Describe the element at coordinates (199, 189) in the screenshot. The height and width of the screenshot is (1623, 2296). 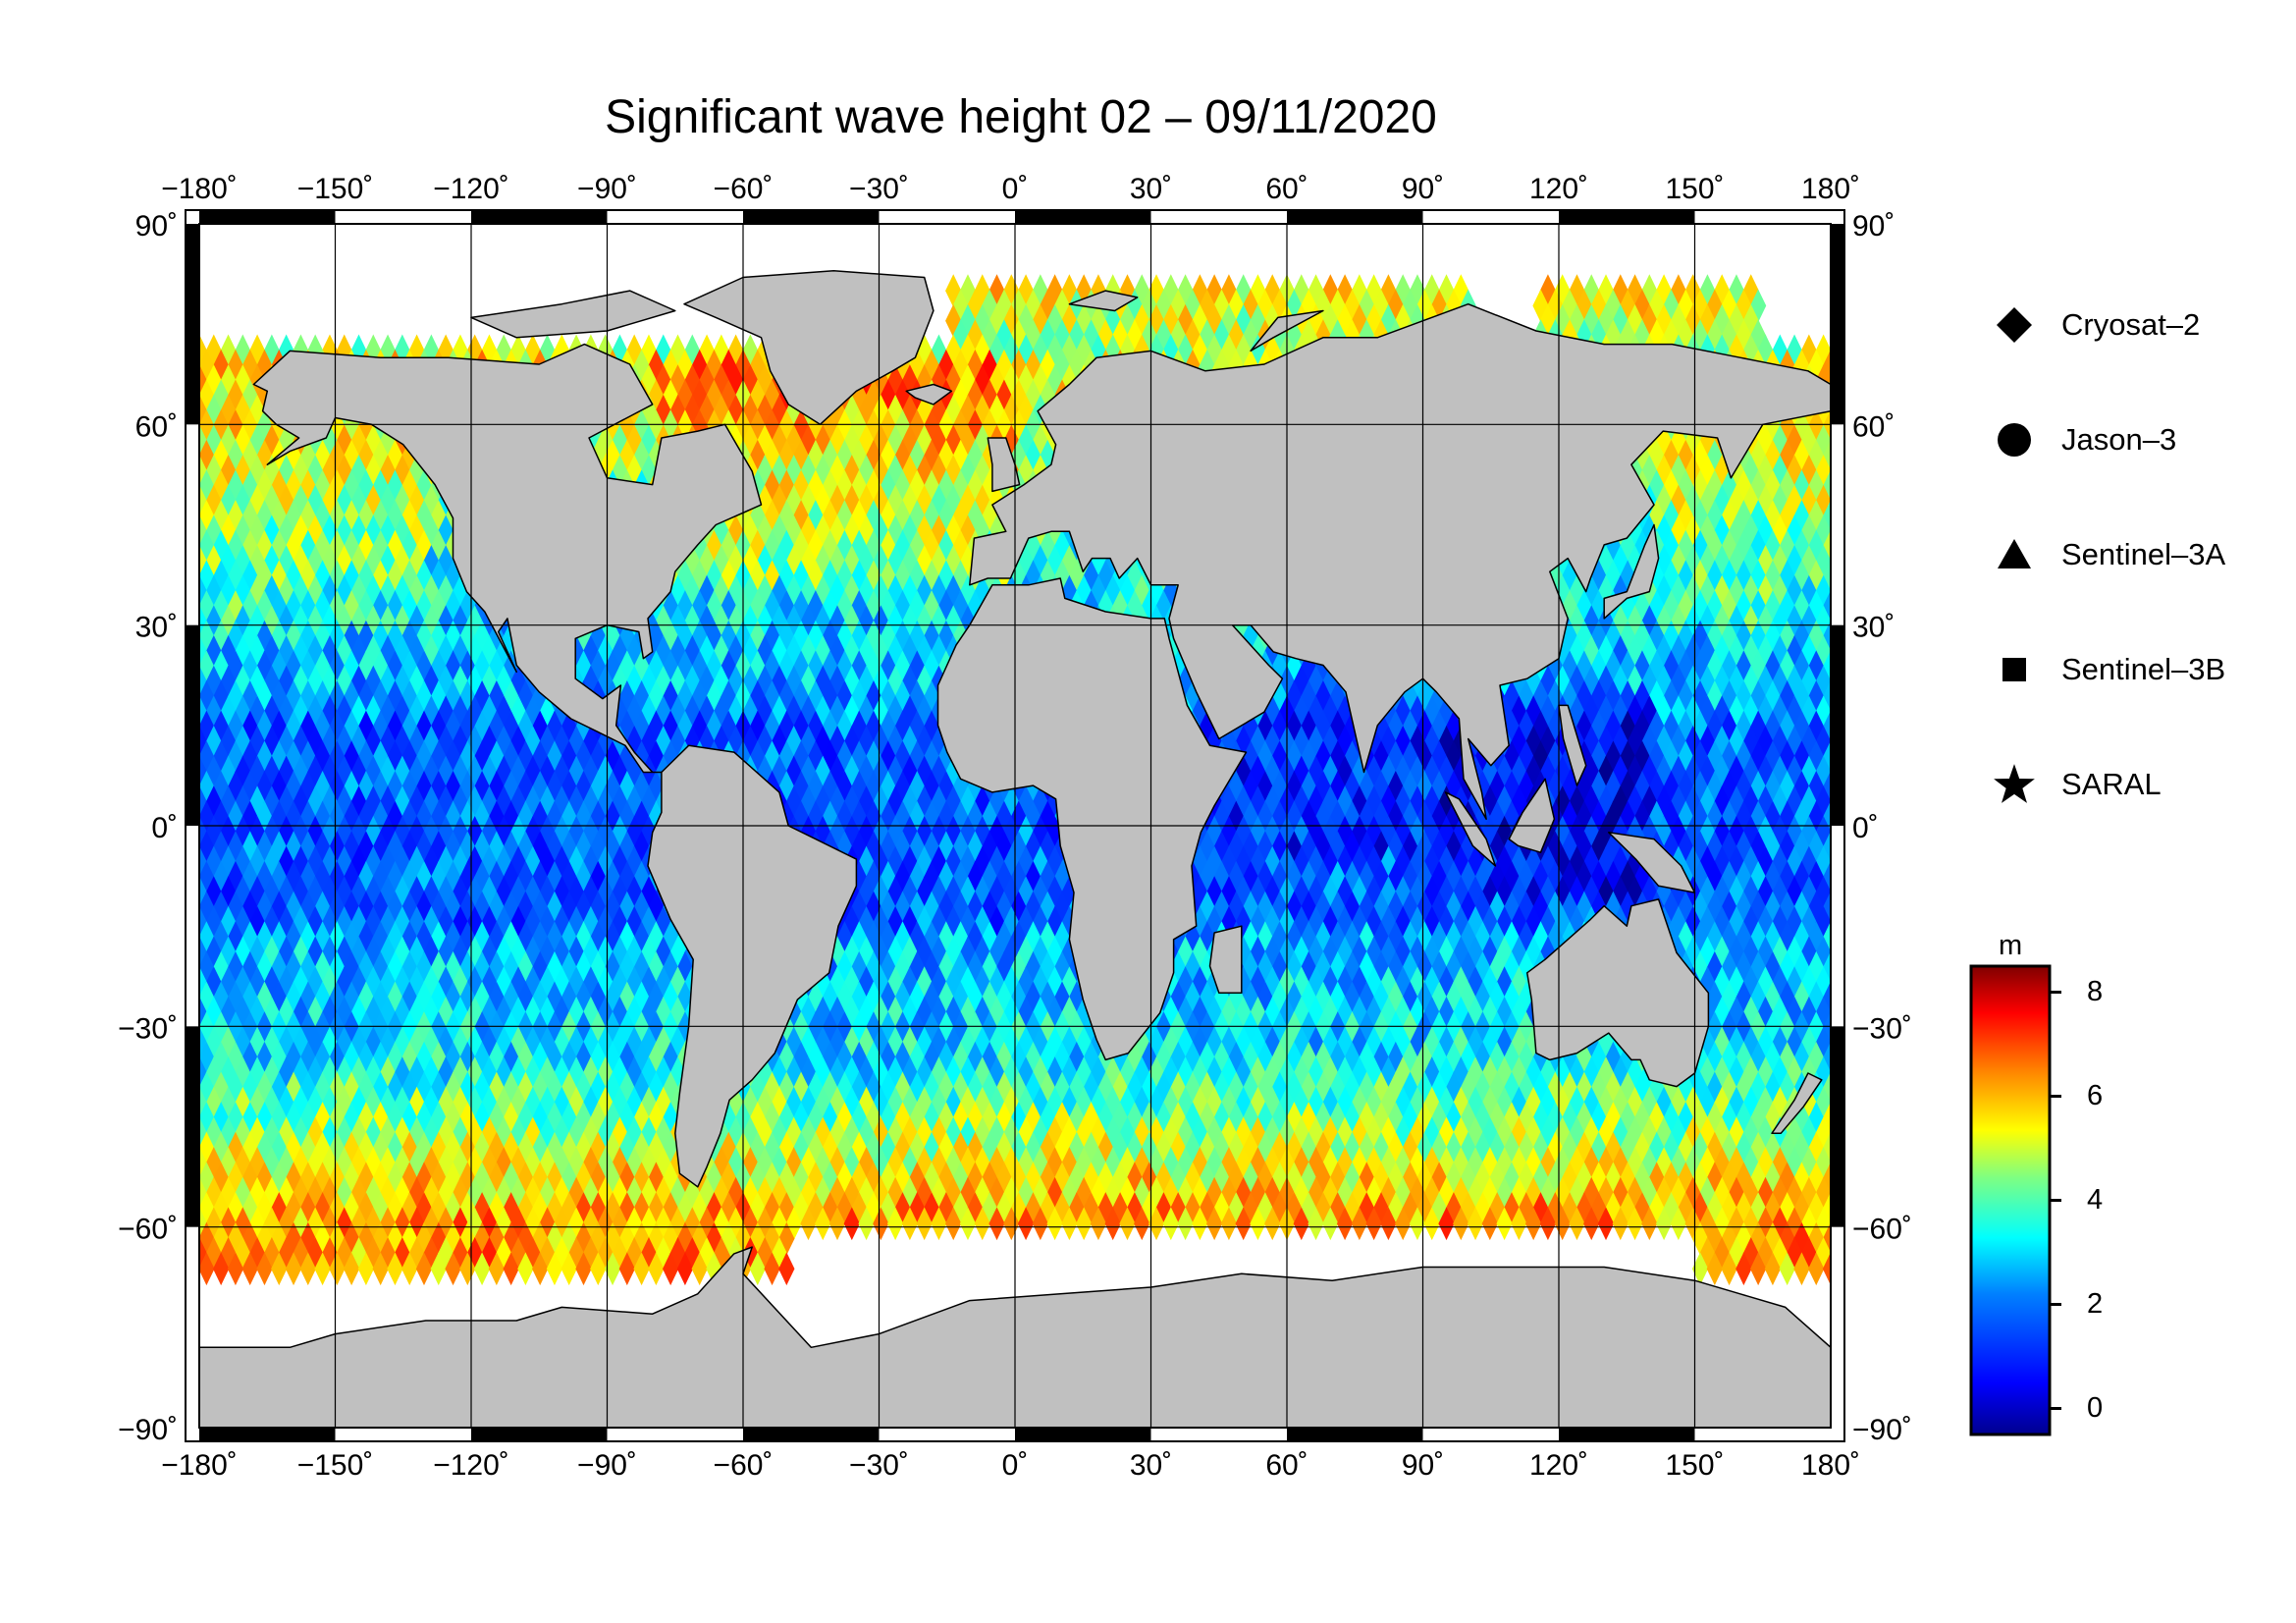
I see `lon-label-top: −180˚` at that location.